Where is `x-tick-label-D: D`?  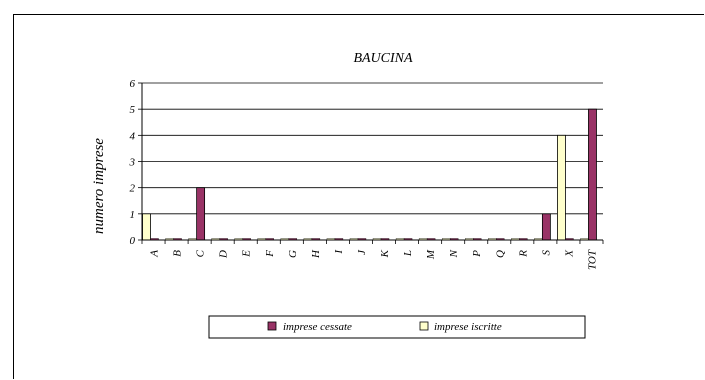
x-tick-label-D: D is located at coordinates (224, 254).